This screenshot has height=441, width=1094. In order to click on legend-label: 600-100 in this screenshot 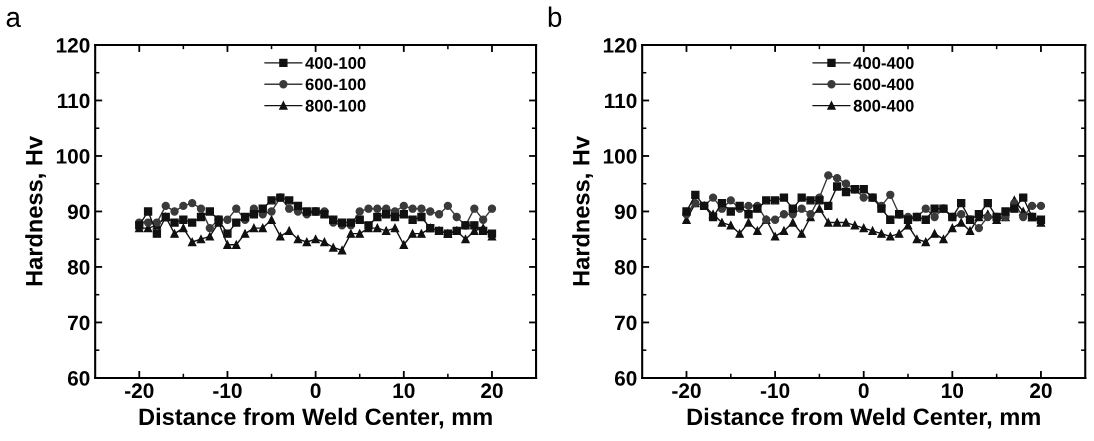, I will do `click(335, 84)`.